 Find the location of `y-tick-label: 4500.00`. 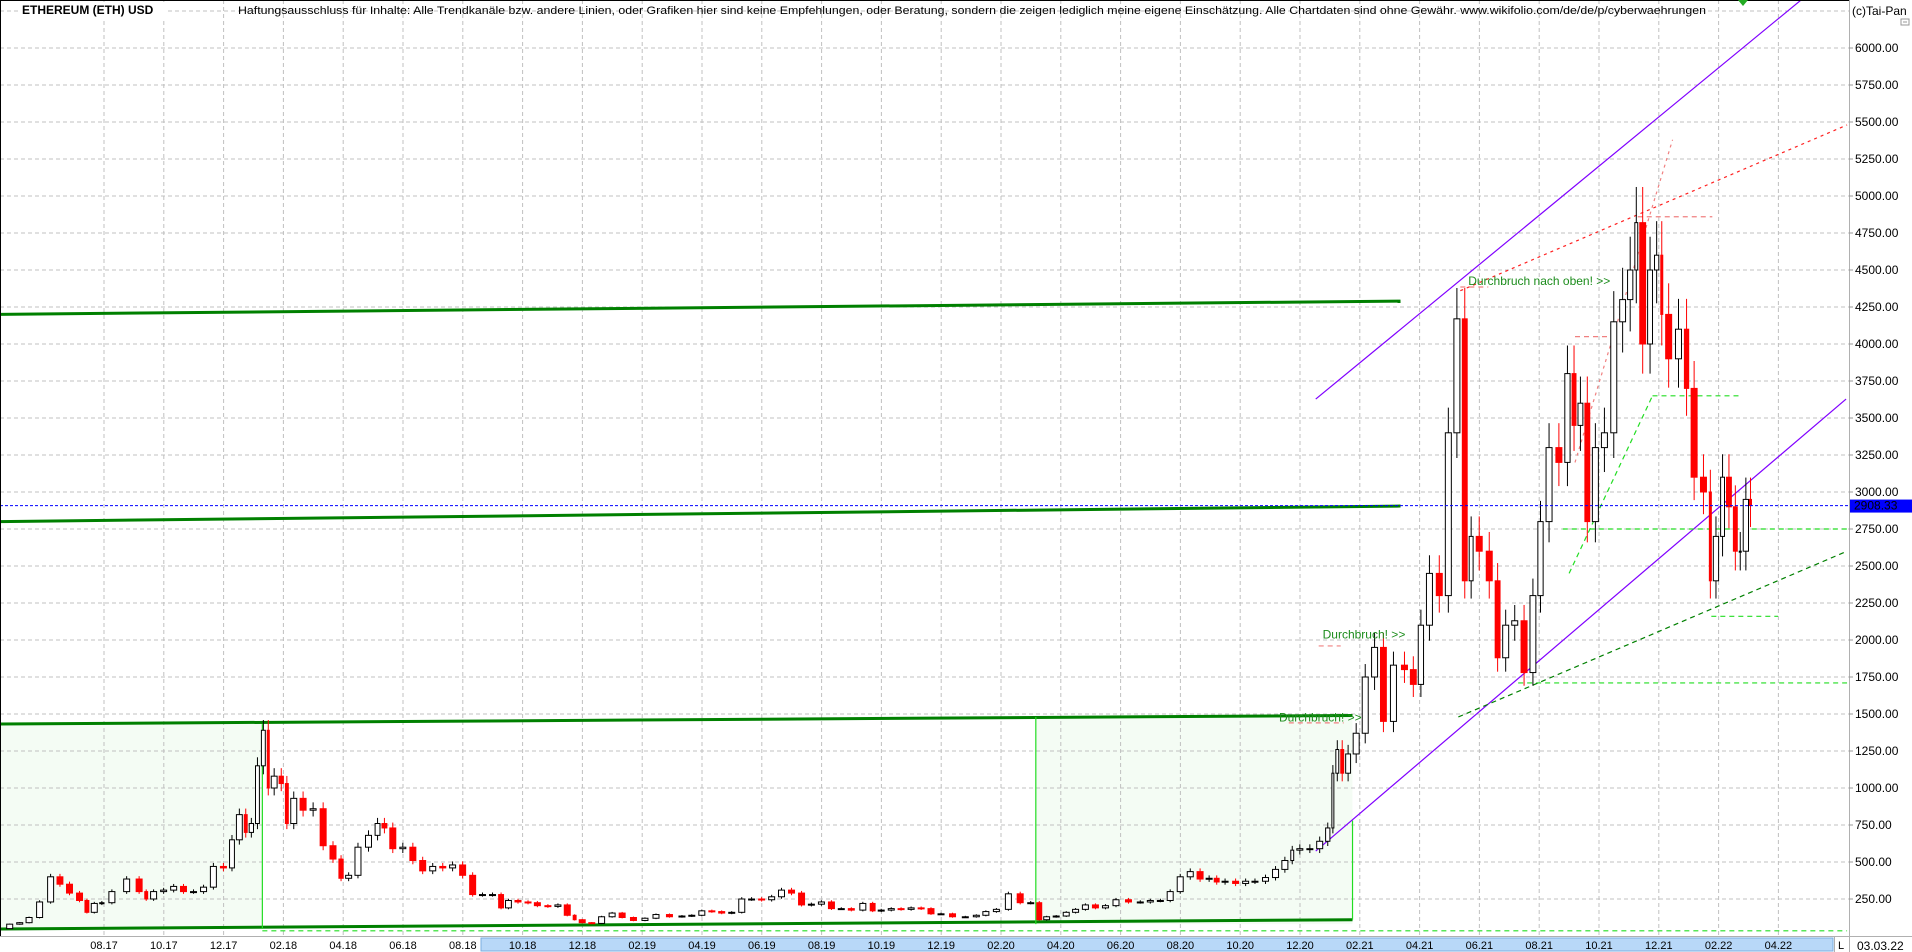

y-tick-label: 4500.00 is located at coordinates (1877, 270).